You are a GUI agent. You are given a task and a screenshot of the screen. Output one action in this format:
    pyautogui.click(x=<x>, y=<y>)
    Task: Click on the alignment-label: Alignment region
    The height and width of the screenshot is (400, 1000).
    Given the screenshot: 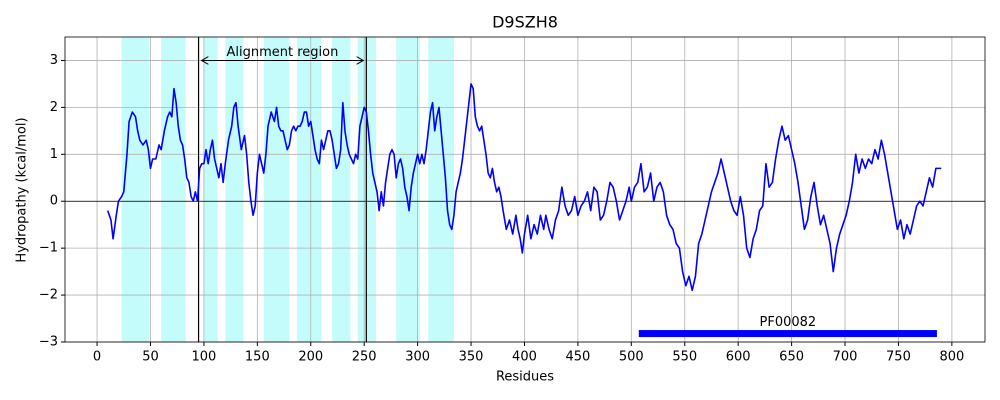 What is the action you would take?
    pyautogui.click(x=283, y=52)
    